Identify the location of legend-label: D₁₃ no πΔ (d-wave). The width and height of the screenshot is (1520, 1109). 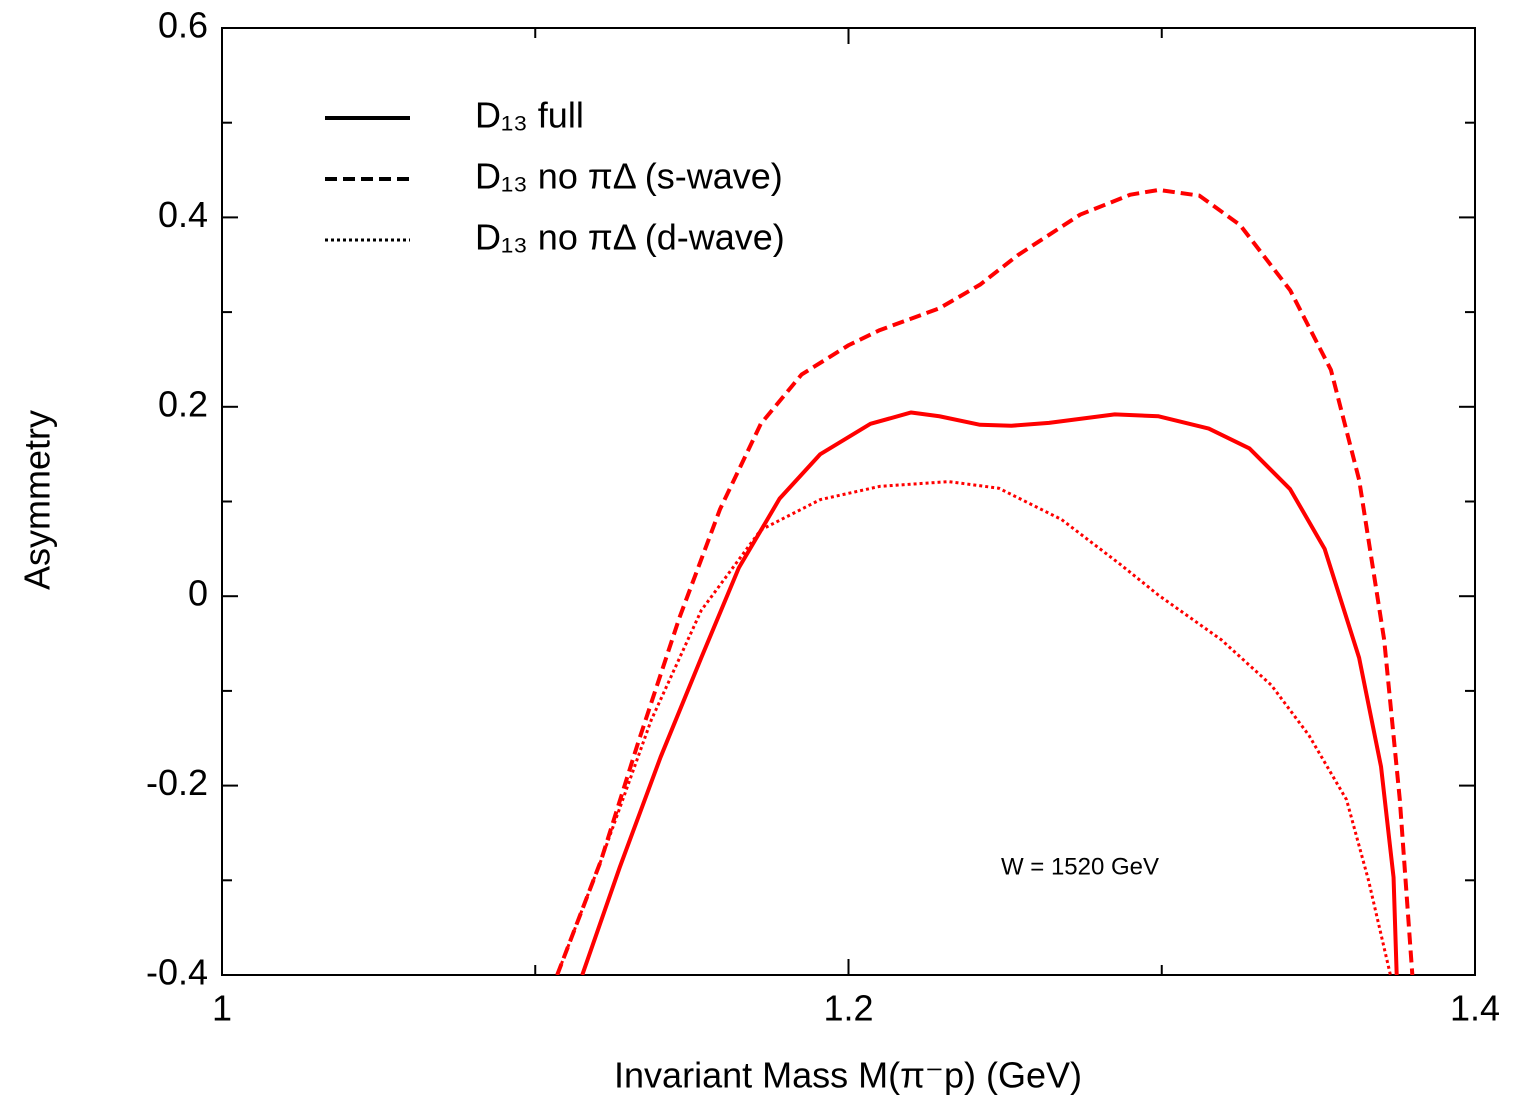
(630, 237).